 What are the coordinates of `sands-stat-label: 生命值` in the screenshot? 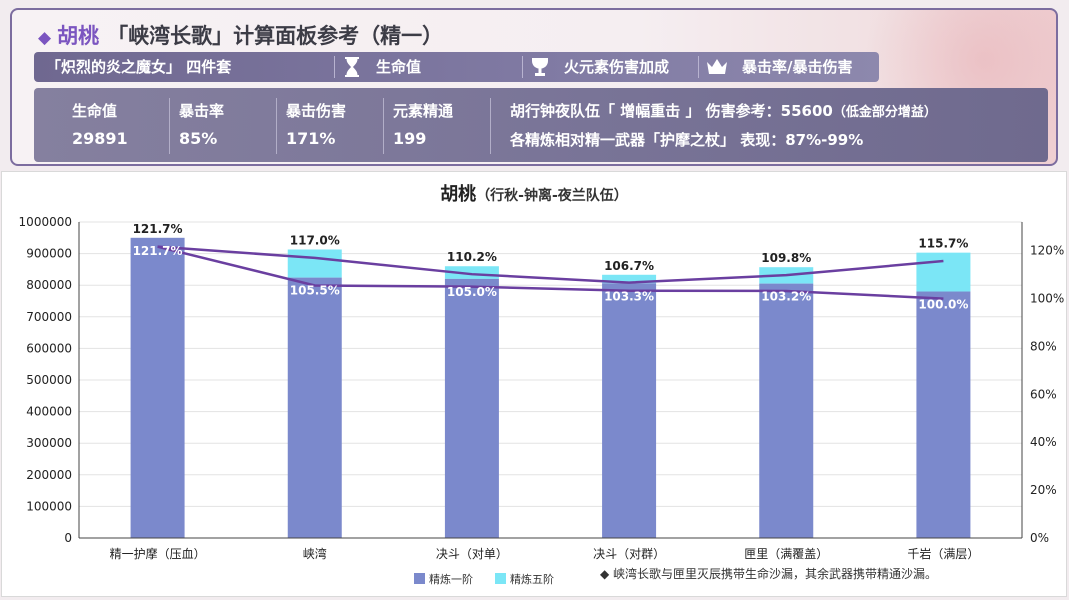 It's located at (399, 67).